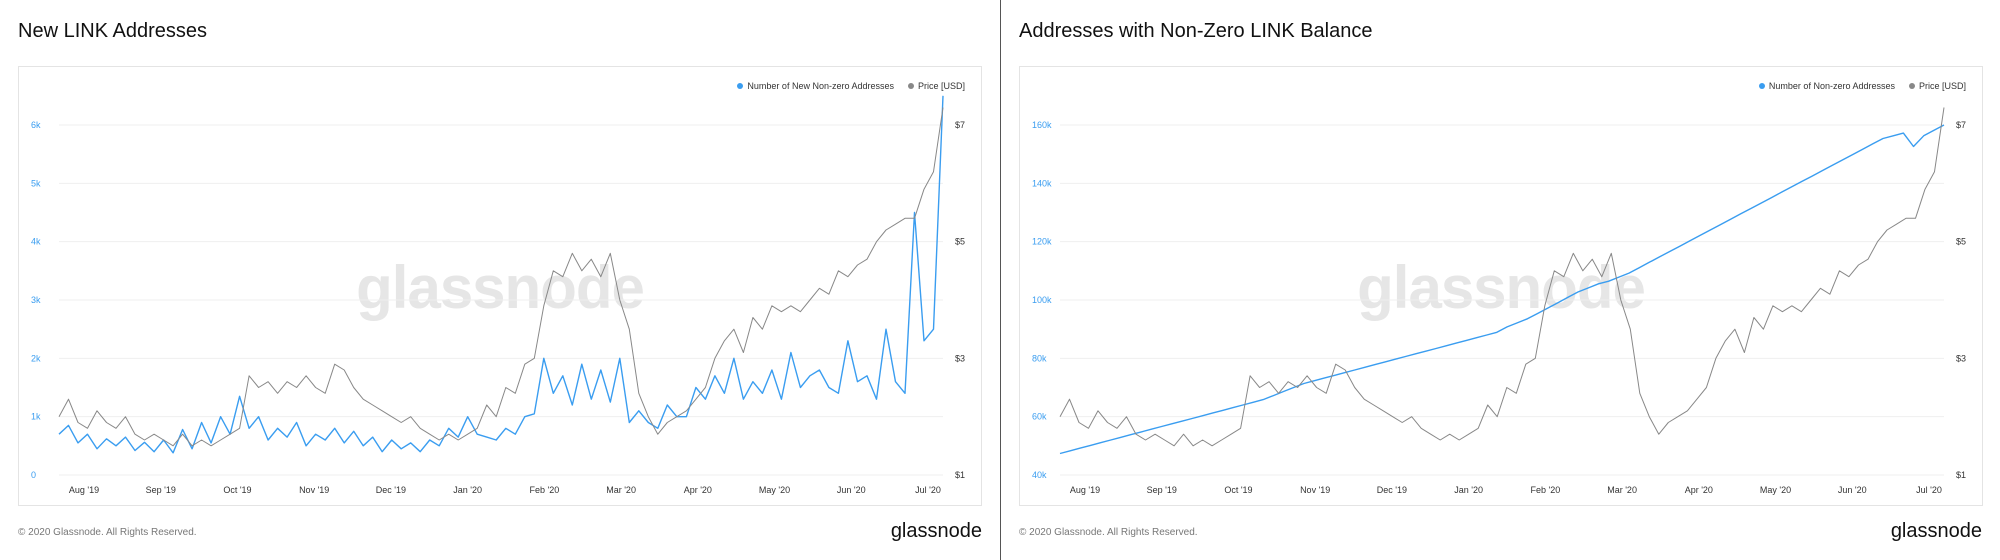 The image size is (2000, 560). I want to click on y-left-tick-label: 100k, so click(1042, 300).